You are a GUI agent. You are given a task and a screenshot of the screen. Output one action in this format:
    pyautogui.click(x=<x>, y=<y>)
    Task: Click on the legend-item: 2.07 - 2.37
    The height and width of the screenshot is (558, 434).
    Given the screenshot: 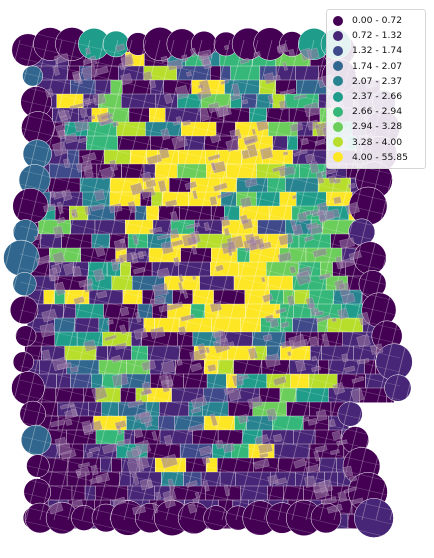 What is the action you would take?
    pyautogui.click(x=377, y=81)
    